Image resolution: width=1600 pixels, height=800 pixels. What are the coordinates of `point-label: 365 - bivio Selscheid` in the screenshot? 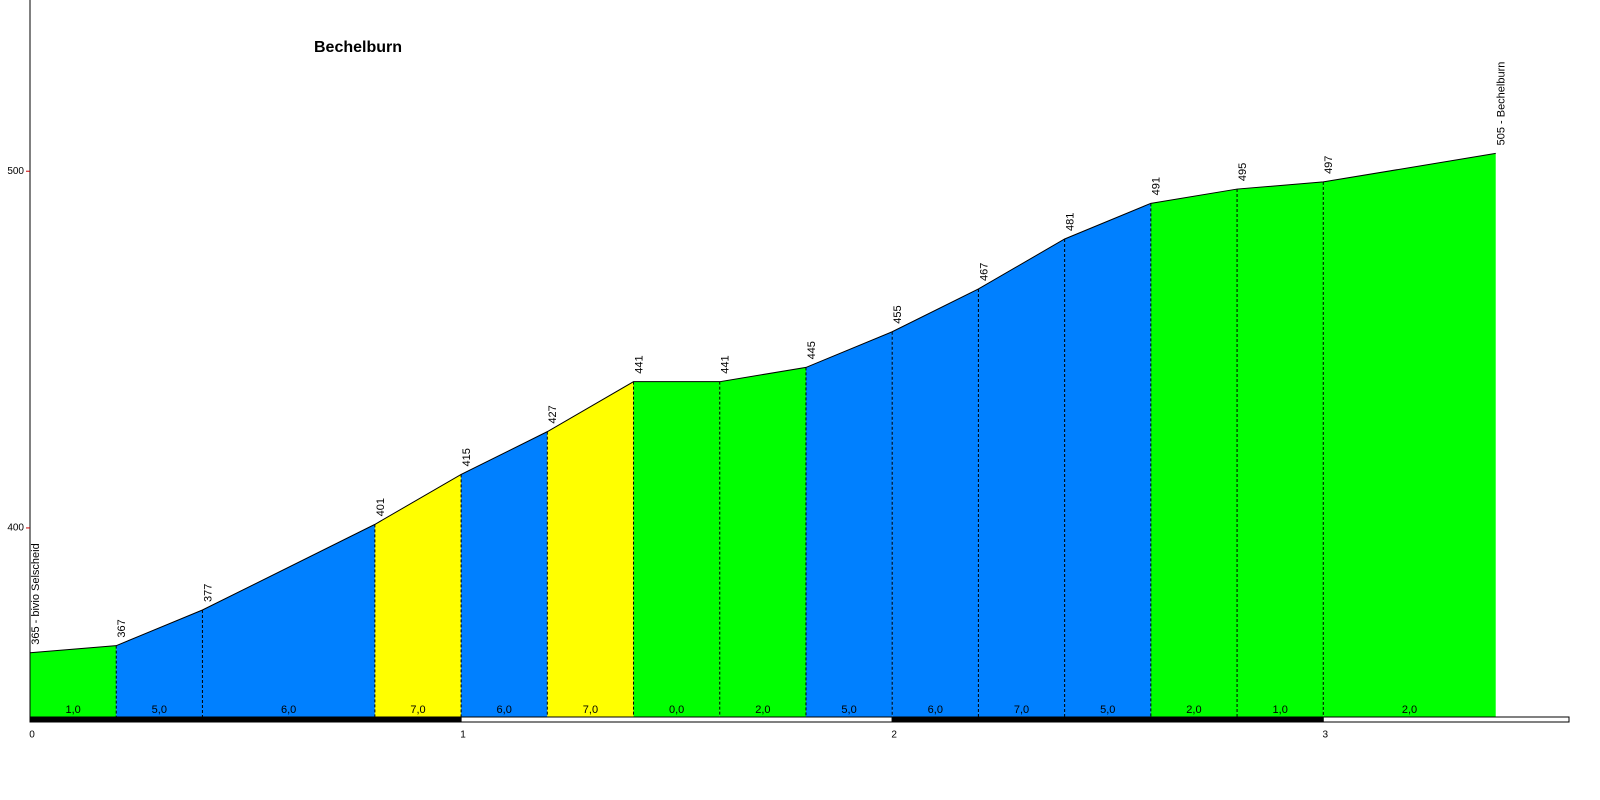 It's located at (36, 594).